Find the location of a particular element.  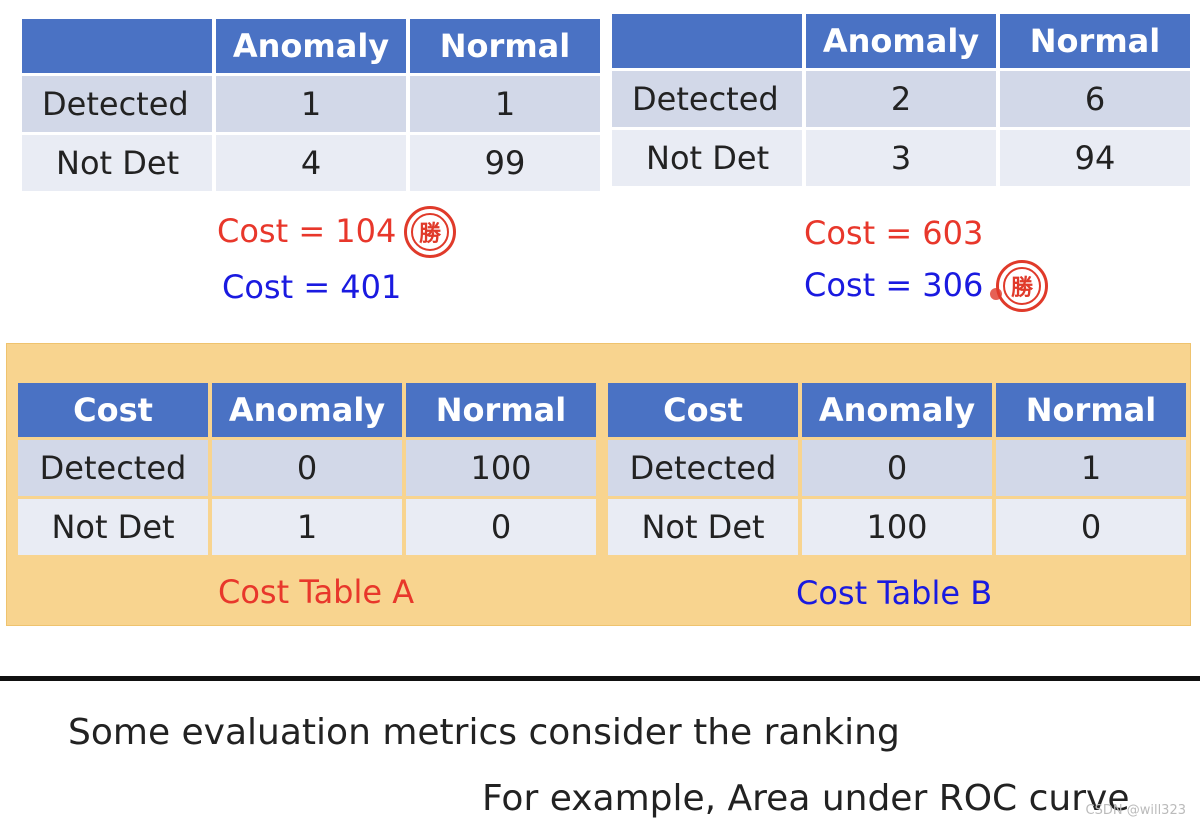

table-row: Detected 0 1 is located at coordinates (897, 468).